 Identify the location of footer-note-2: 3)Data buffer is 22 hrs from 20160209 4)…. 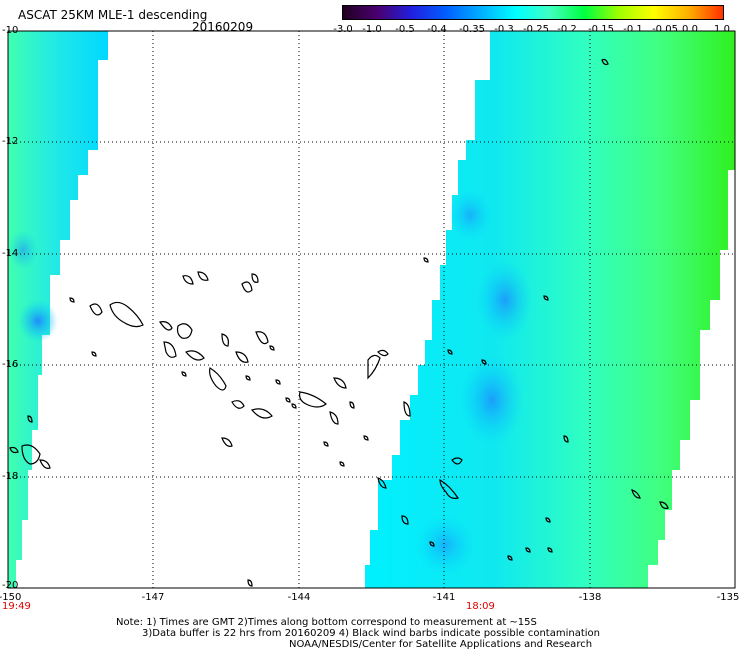
(371, 633).